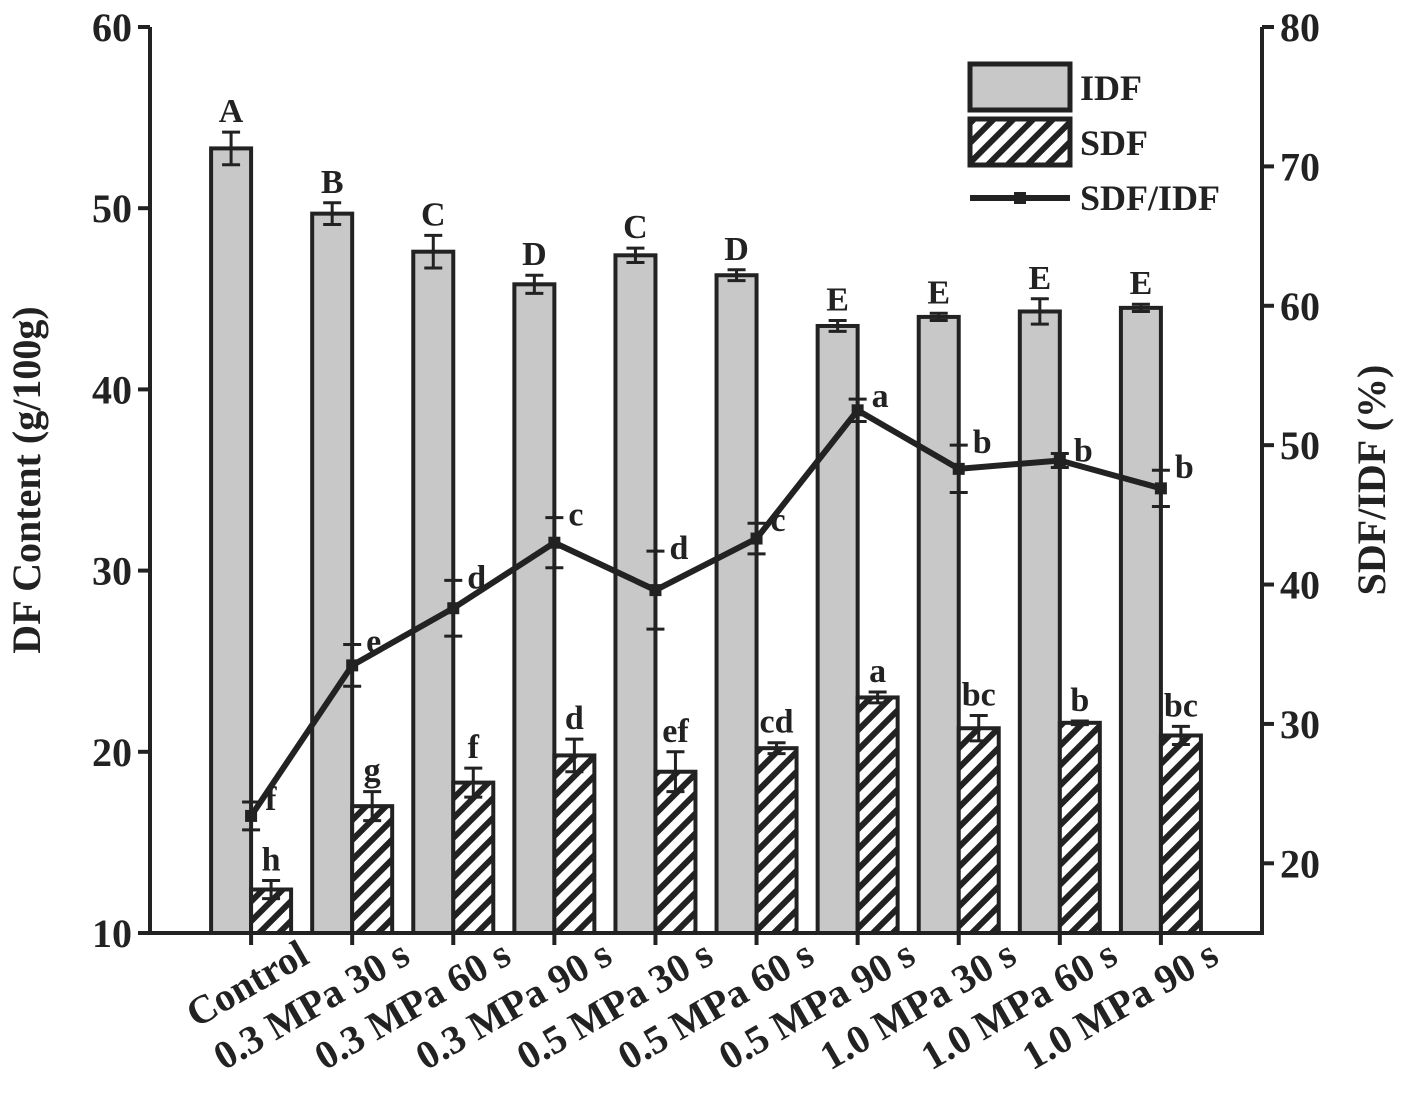  I want to click on y-tick-label: 20, so click(112, 752).